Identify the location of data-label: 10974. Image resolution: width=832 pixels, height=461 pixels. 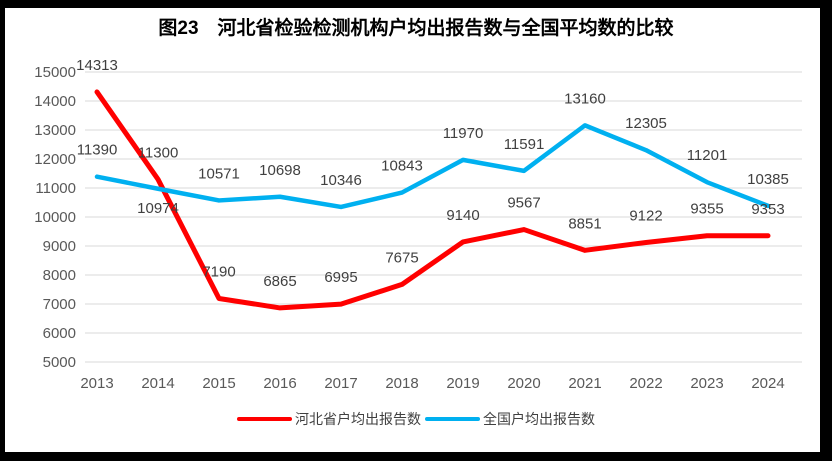
(158, 208).